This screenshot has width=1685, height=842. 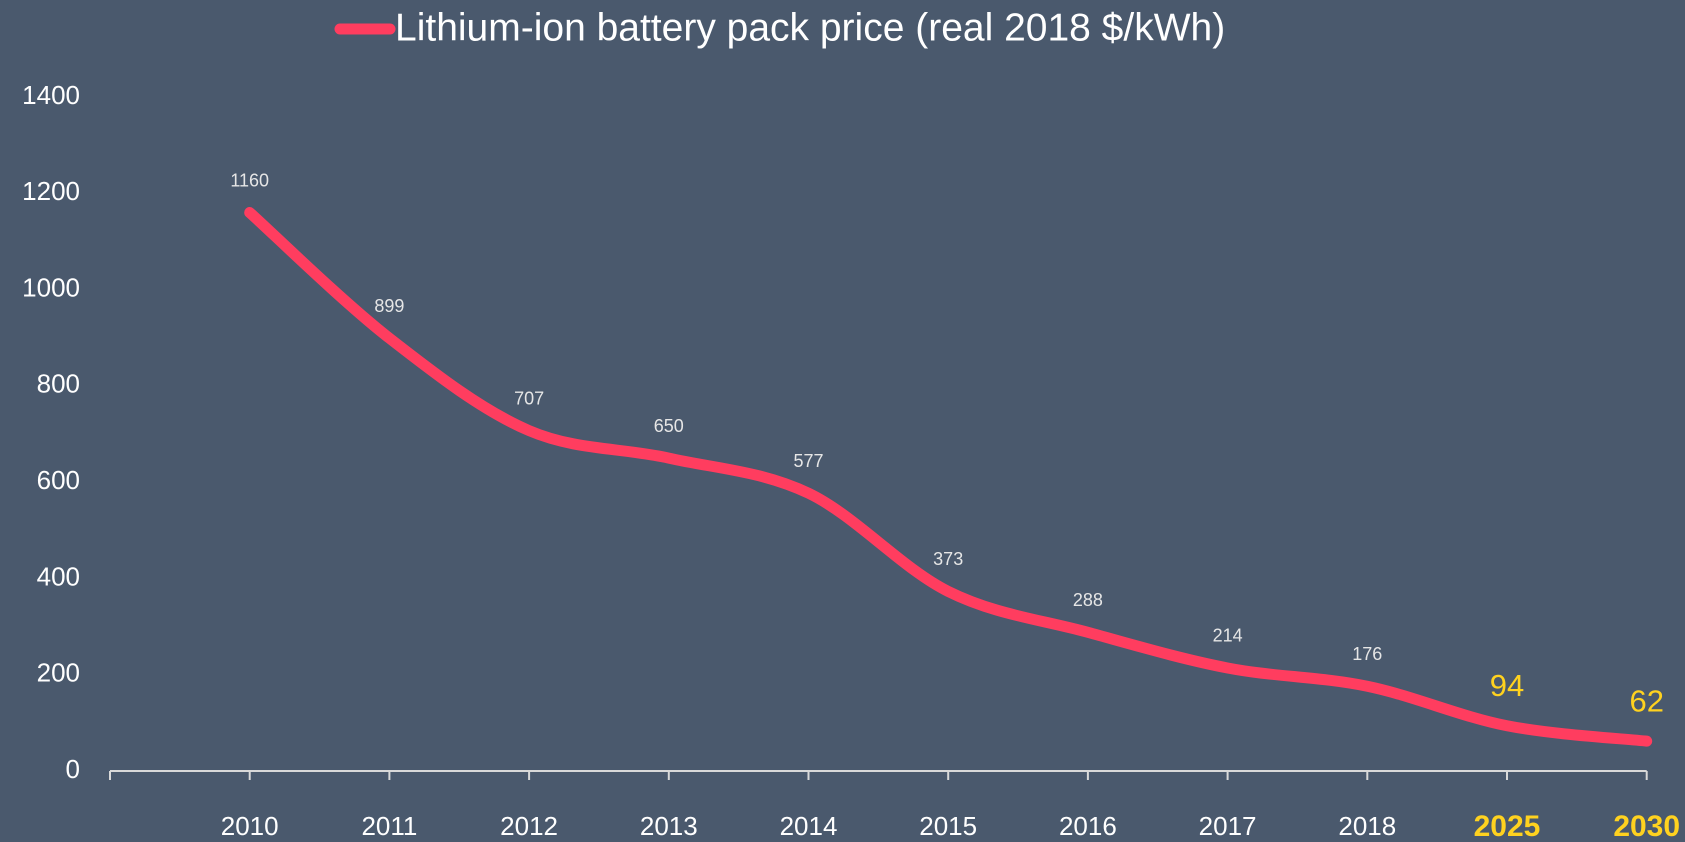 What do you see at coordinates (1228, 826) in the screenshot?
I see `x-tick-label: 2017` at bounding box center [1228, 826].